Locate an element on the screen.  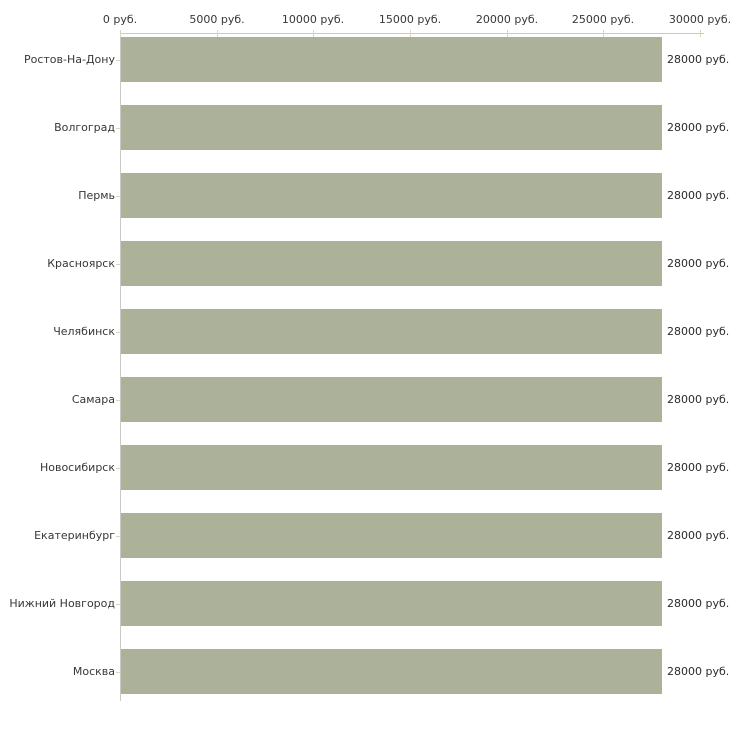
x-axis-tick-label: 20000 руб. is located at coordinates (507, 19).